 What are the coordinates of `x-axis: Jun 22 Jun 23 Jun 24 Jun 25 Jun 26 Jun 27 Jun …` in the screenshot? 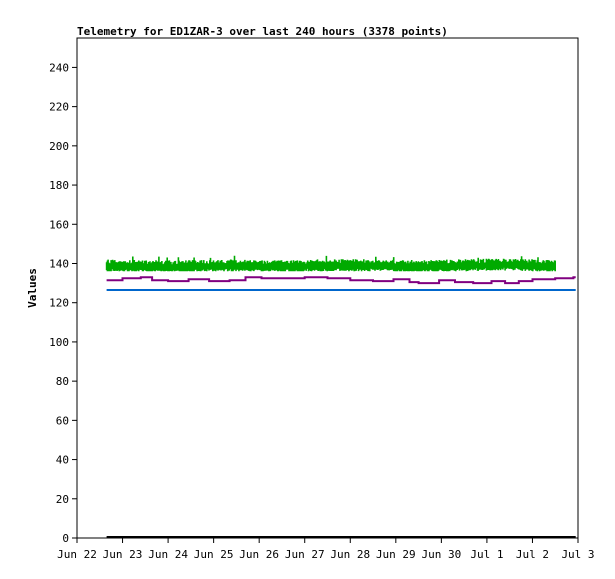 It's located at (326, 549).